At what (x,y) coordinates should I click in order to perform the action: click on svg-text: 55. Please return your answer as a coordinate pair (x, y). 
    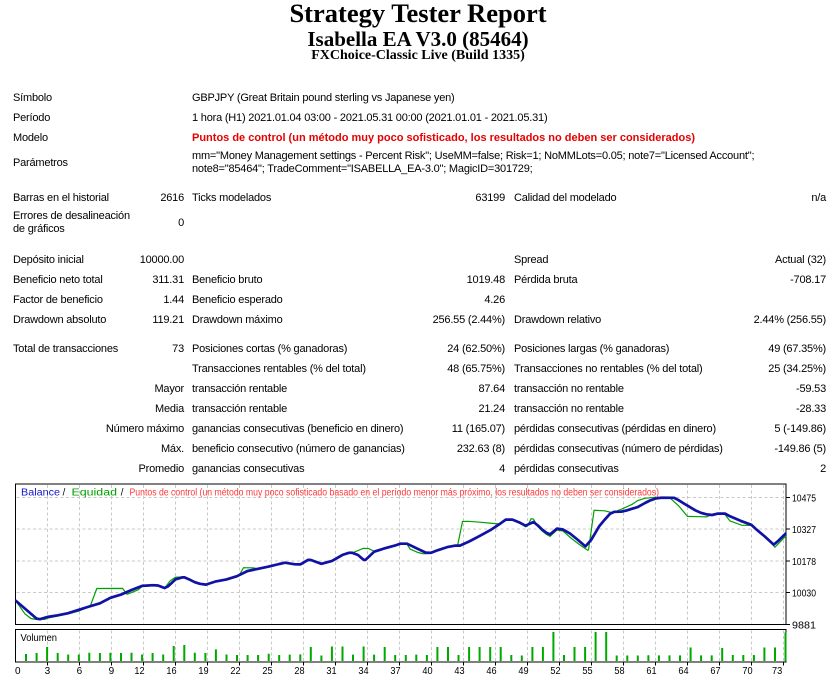
    Looking at the image, I should click on (587, 671).